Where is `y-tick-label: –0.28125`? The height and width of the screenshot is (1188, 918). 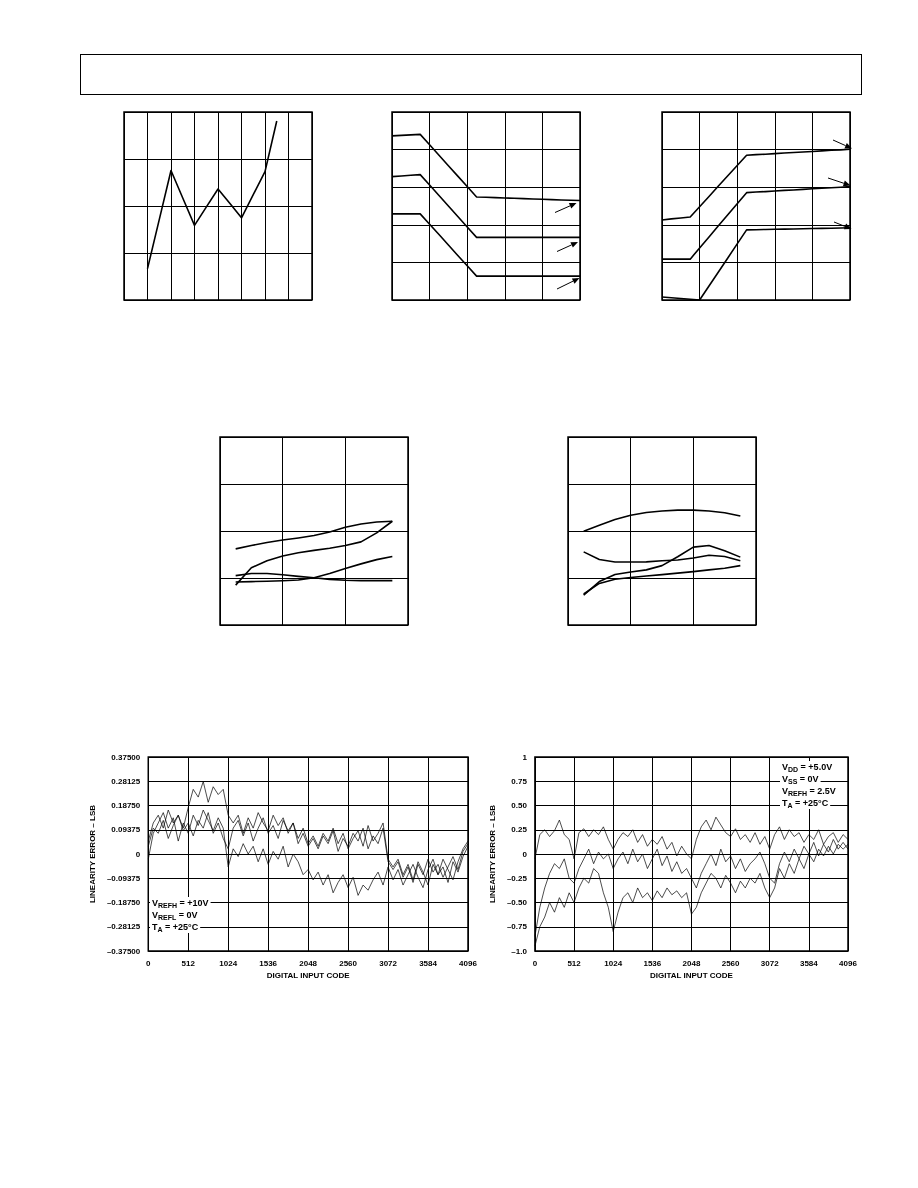 y-tick-label: –0.28125 is located at coordinates (123, 927).